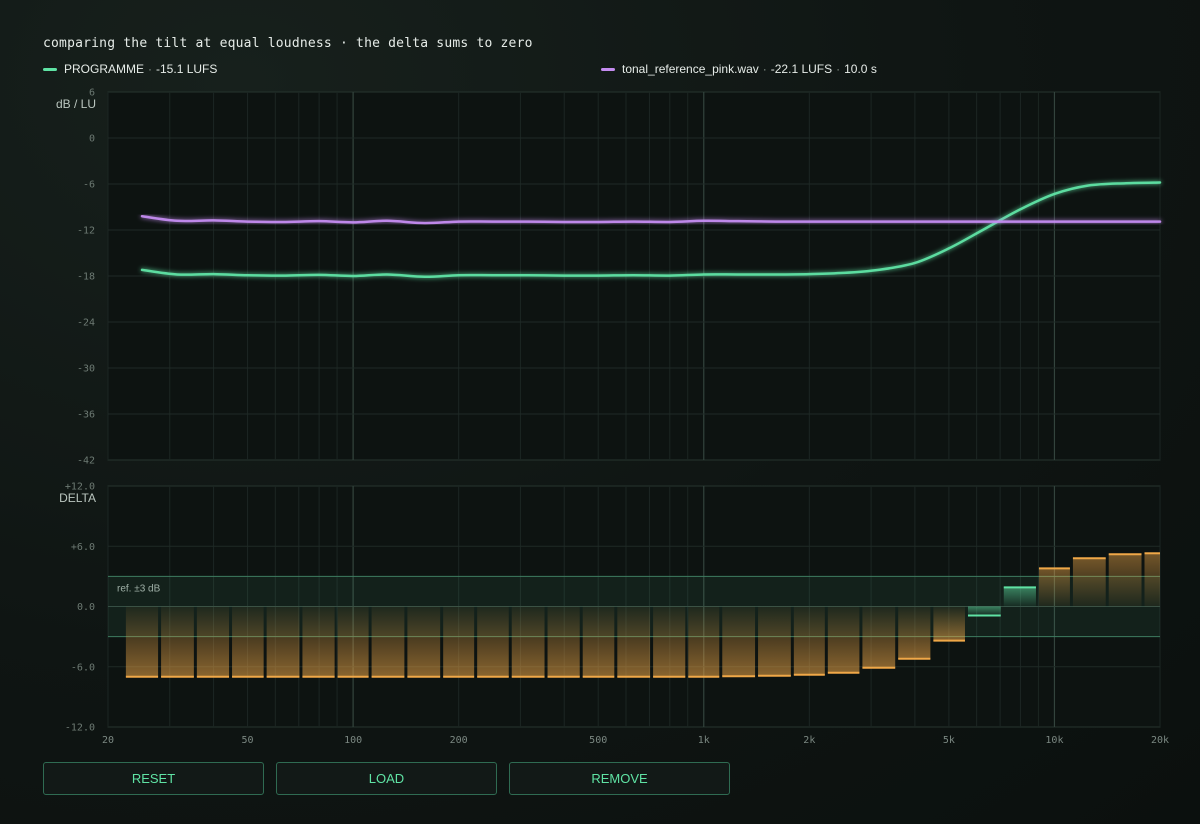 The height and width of the screenshot is (824, 1200). I want to click on y-tick-label: -36, so click(86, 415).